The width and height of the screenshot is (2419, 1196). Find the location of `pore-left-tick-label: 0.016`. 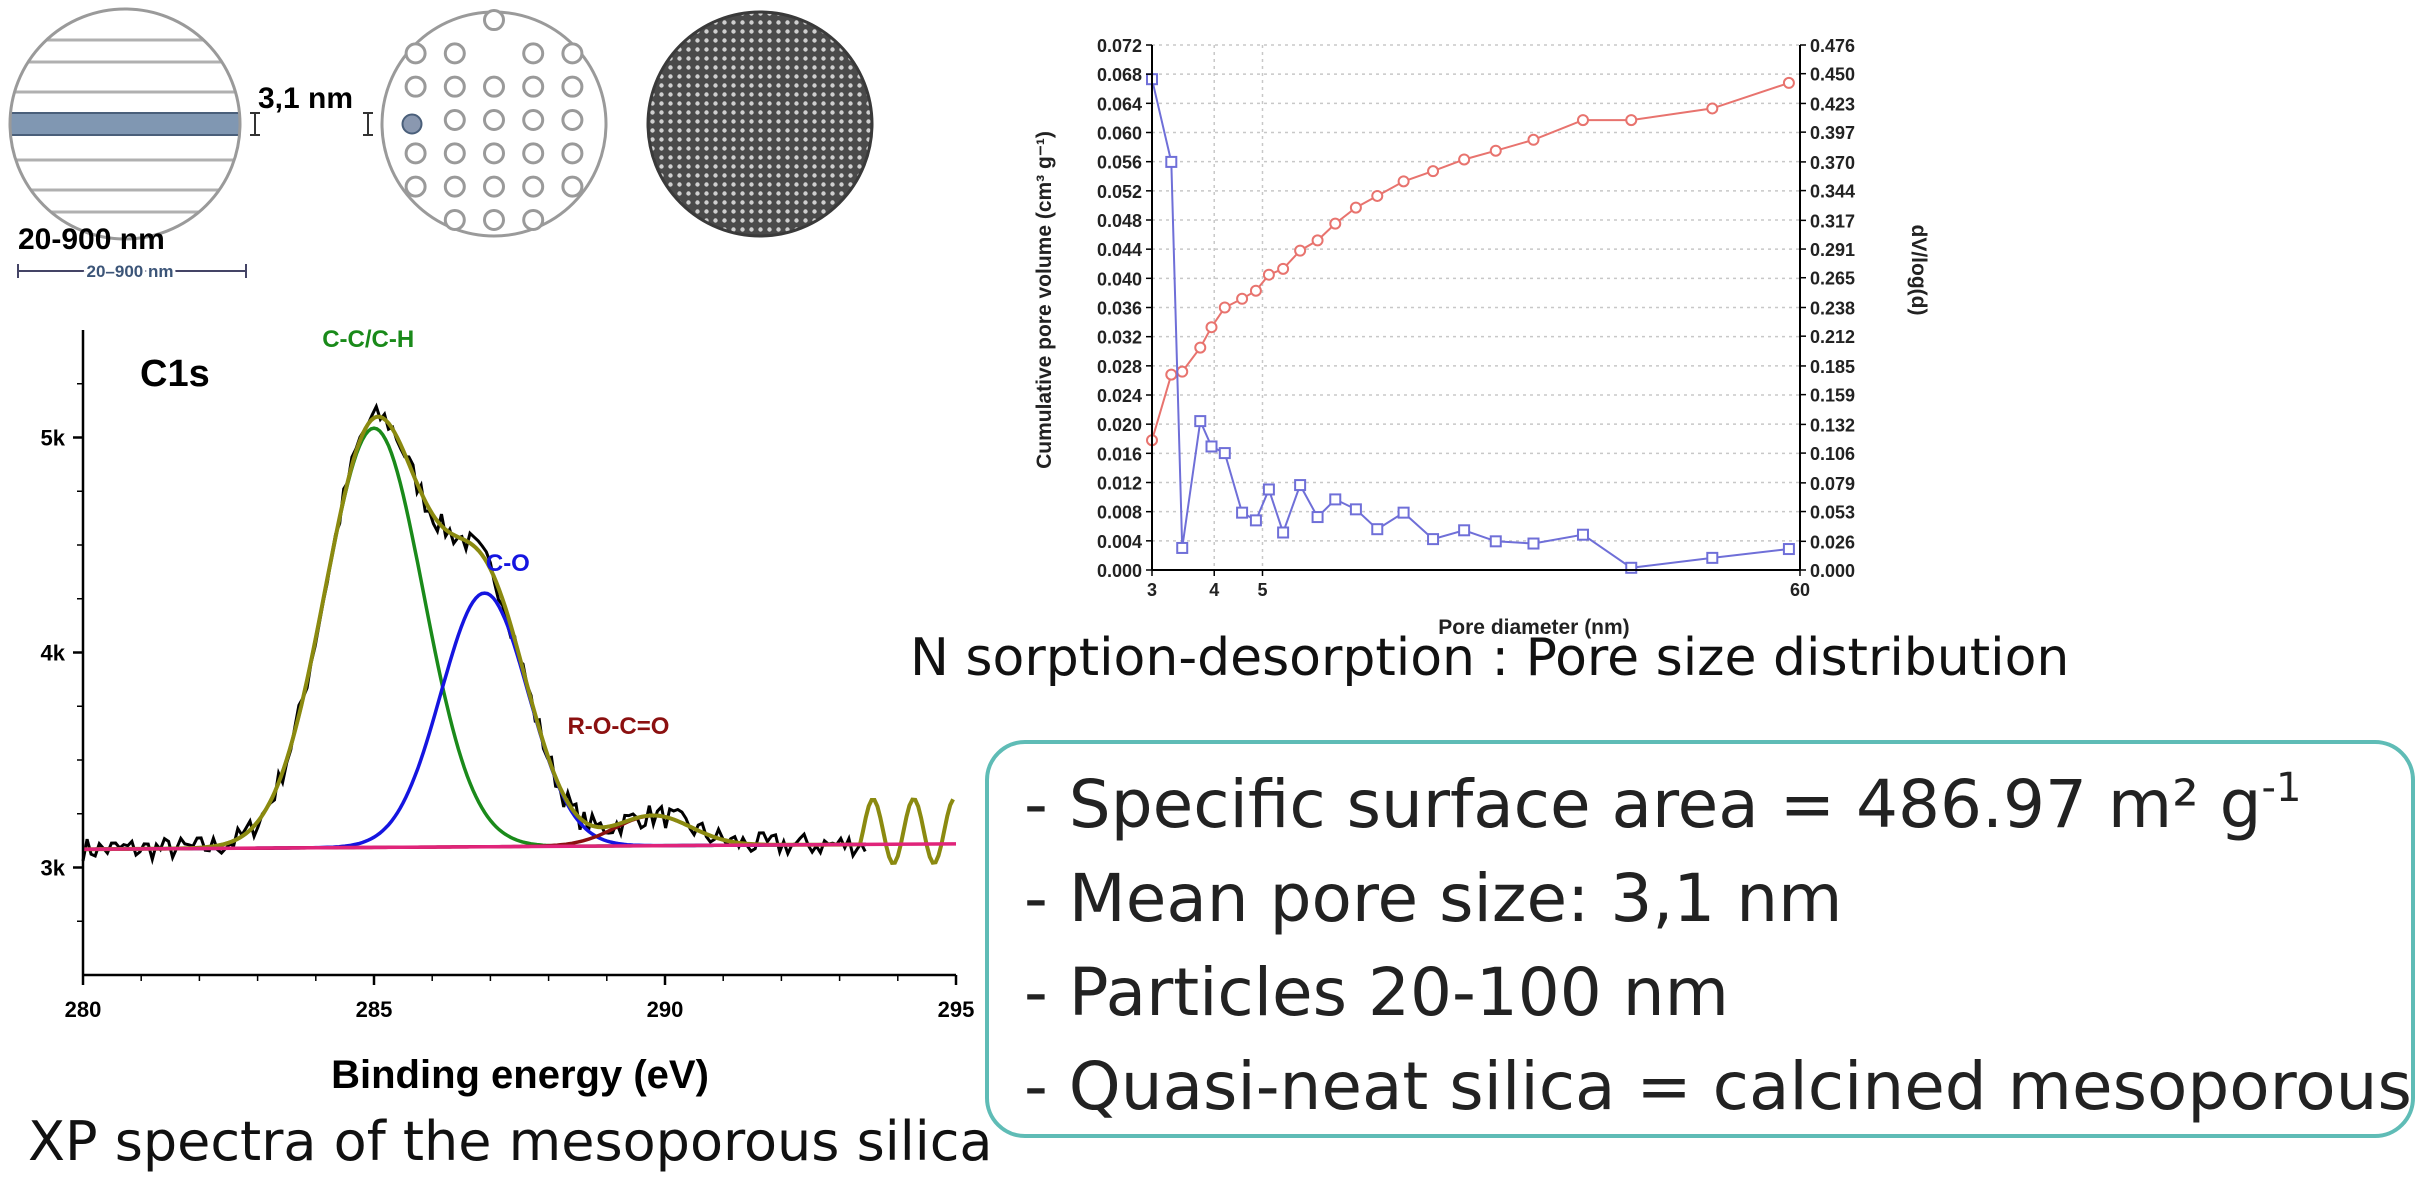

pore-left-tick-label: 0.016 is located at coordinates (1119, 454).